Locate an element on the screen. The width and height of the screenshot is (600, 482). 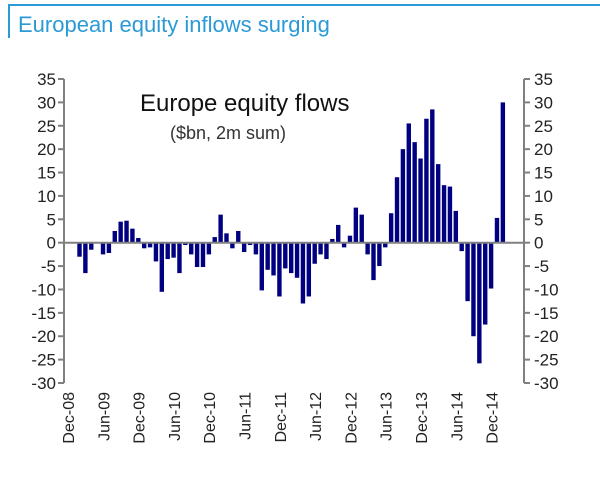
y-tick-label-right: -15 is located at coordinates (546, 313).